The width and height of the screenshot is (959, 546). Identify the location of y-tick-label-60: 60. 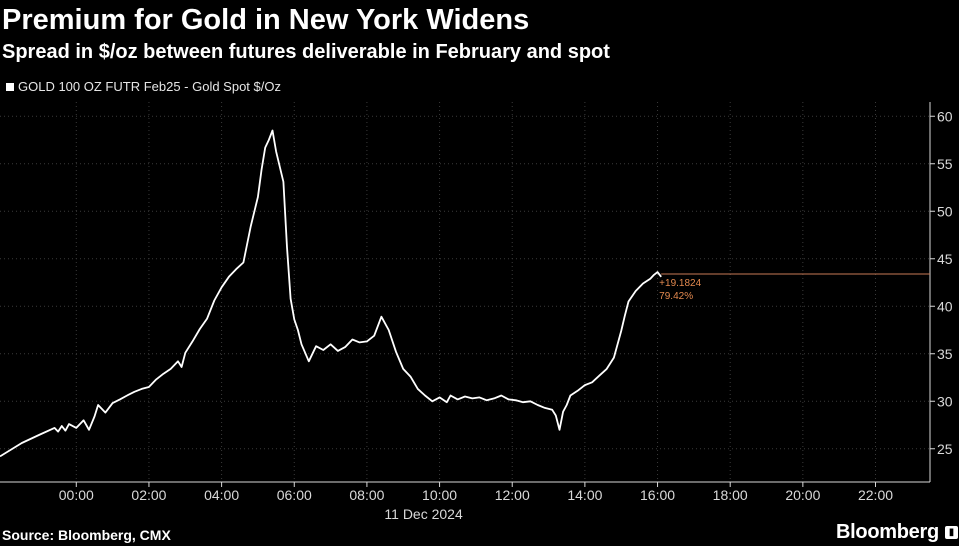
(945, 116).